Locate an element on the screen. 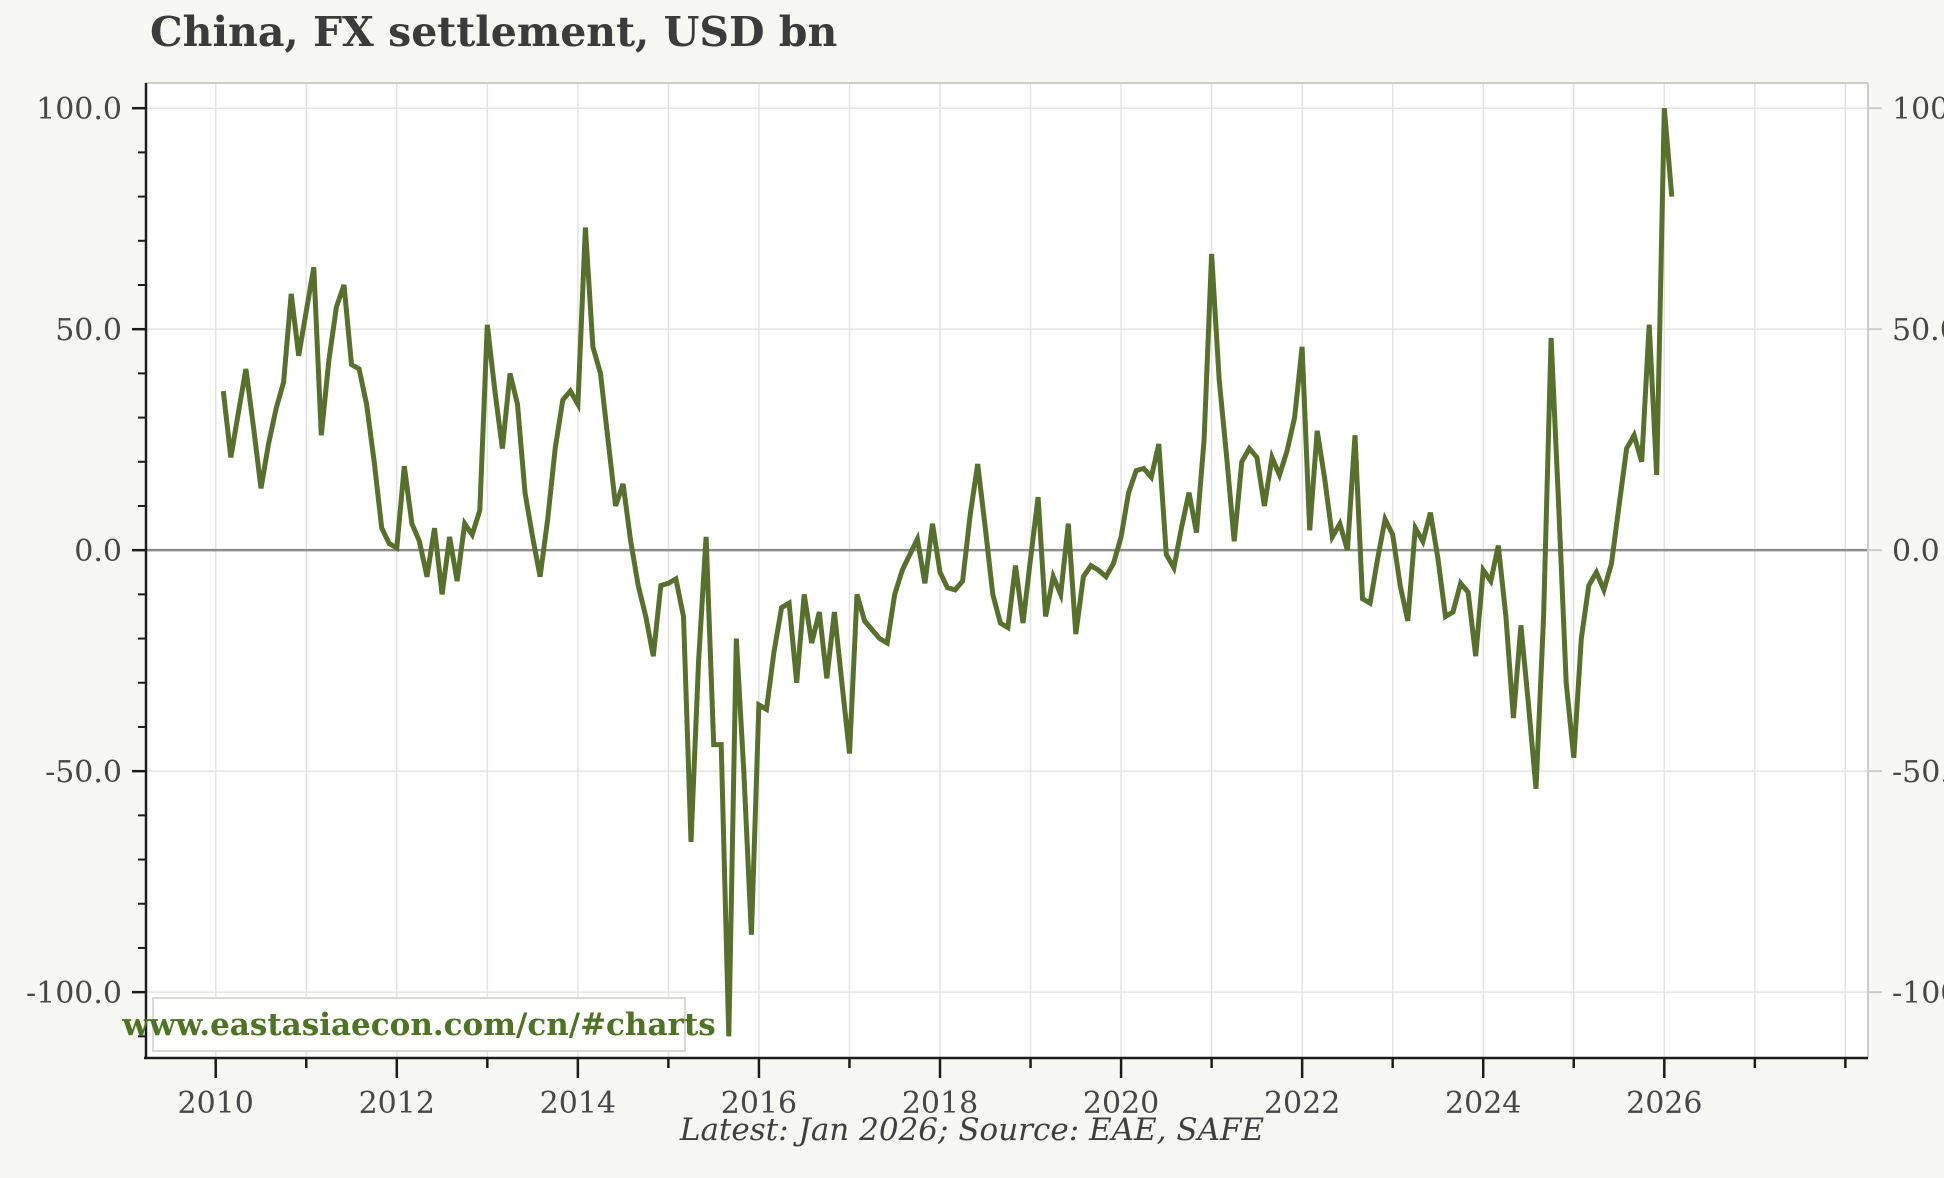  x-axis-label: 2014 is located at coordinates (578, 1103).